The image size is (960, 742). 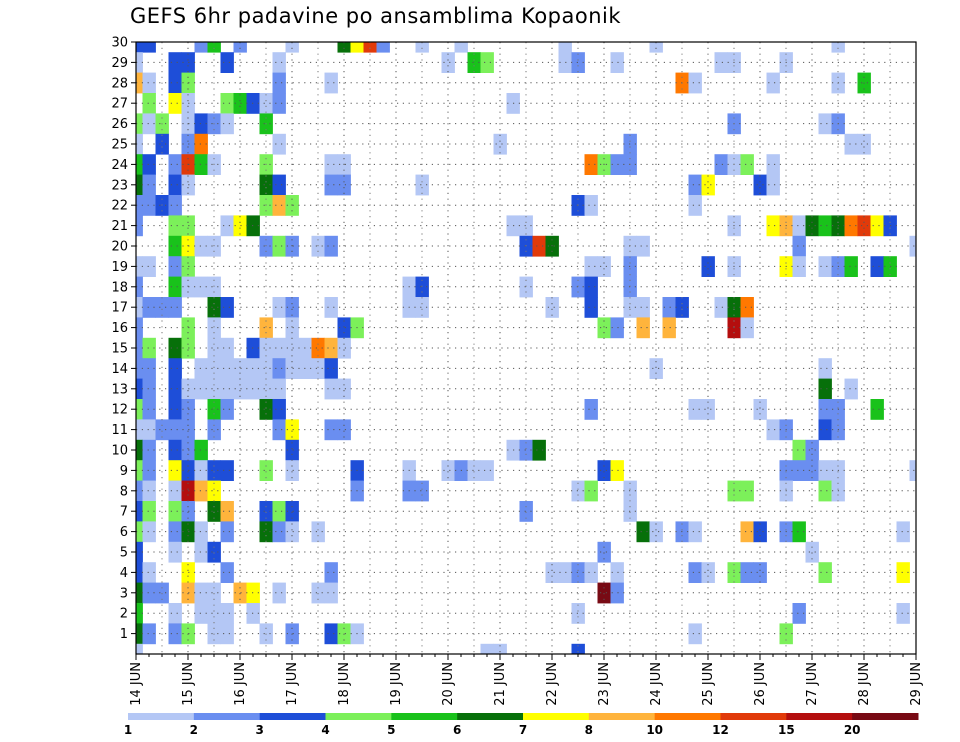 I want to click on chart-title: GEFS 6hr padavine po ansamblima Kopaonik, so click(x=376, y=16).